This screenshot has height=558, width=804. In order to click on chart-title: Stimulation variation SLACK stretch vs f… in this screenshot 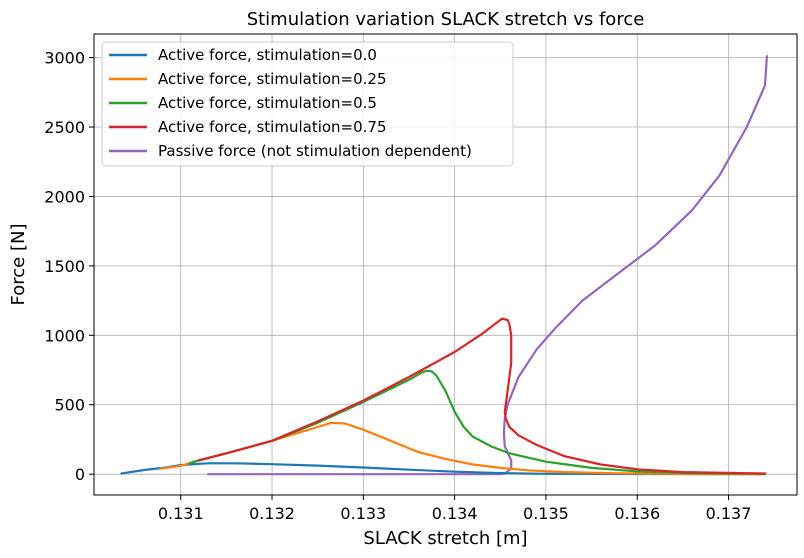, I will do `click(446, 19)`.